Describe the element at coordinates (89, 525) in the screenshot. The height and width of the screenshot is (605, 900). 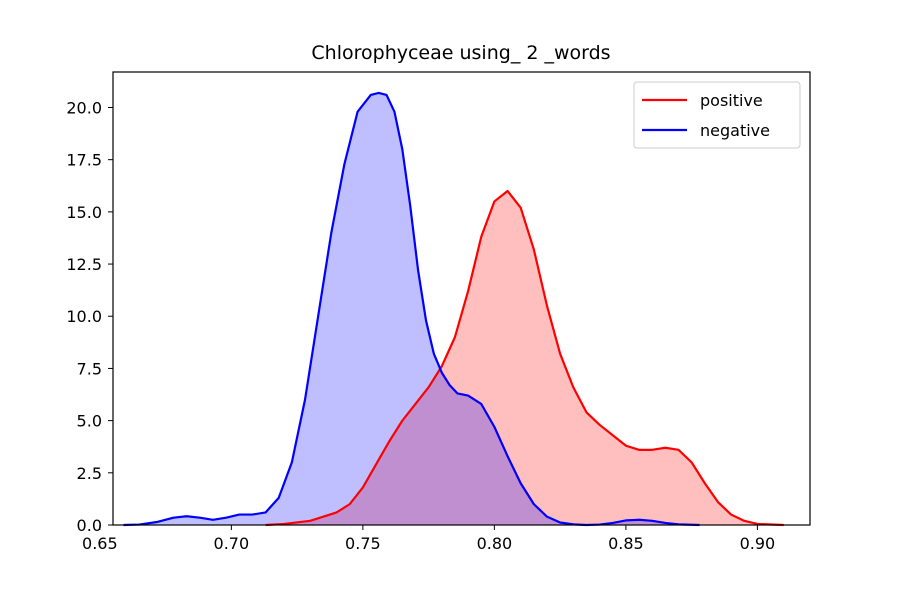
I see `y-tick-label: 0.0` at that location.